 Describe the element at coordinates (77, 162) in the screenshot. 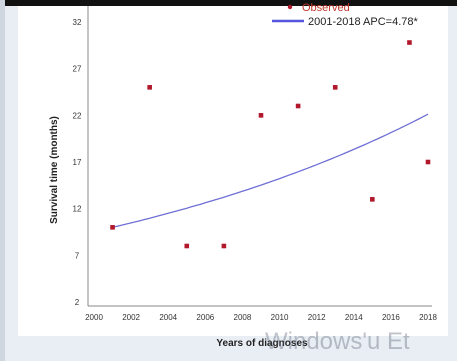

I see `y-tick-label: 17` at that location.